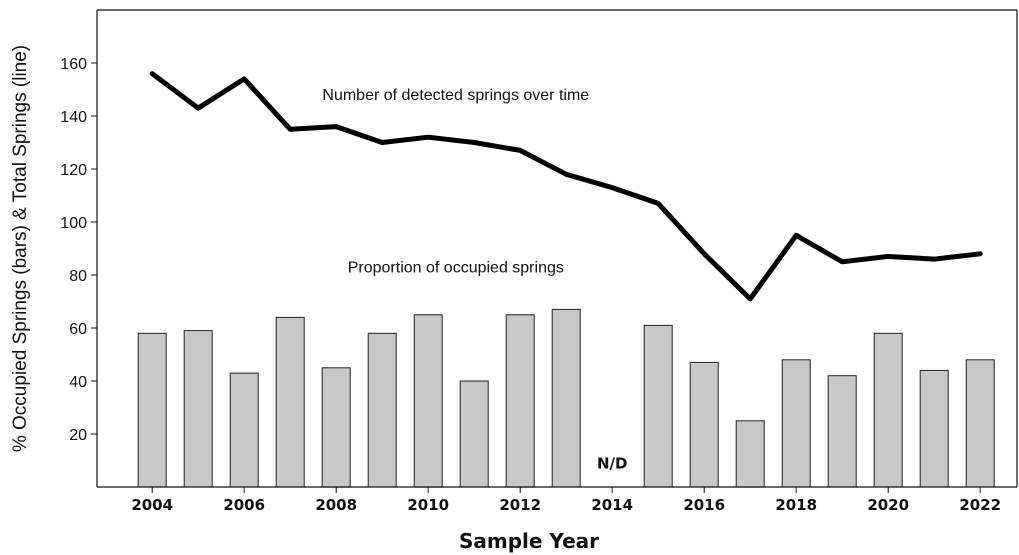 The height and width of the screenshot is (555, 1019). I want to click on bar-2021, so click(934, 428).